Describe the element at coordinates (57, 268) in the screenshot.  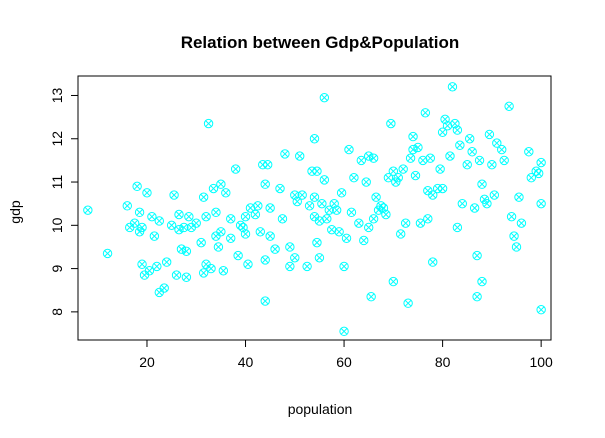
I see `y-tick-label: 9` at that location.